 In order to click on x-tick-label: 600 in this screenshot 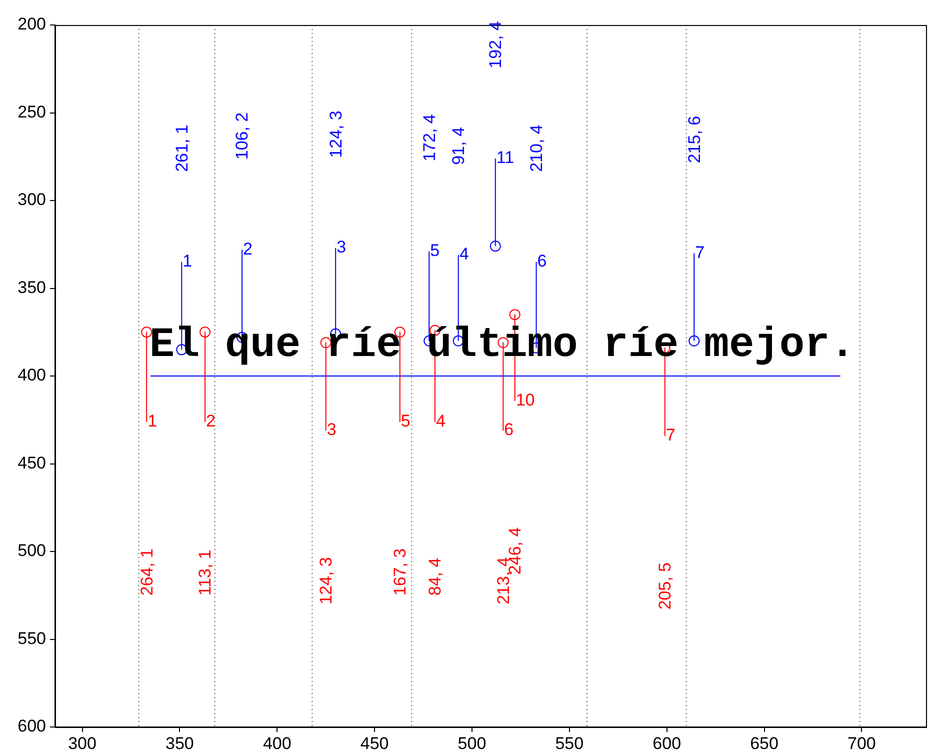, I will do `click(667, 743)`.